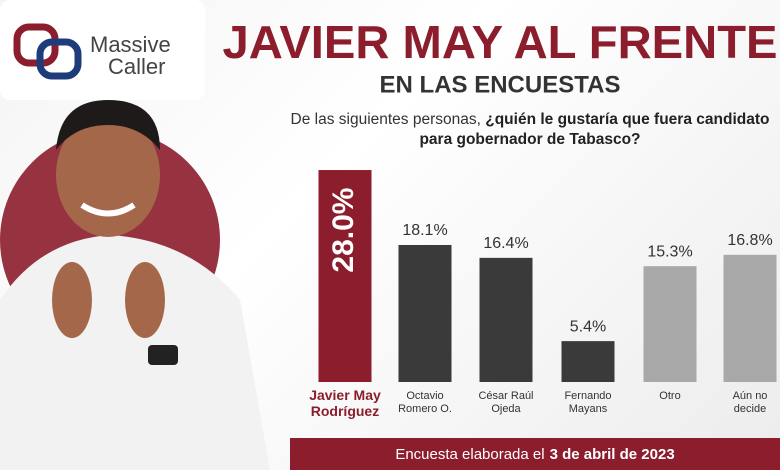  Describe the element at coordinates (612, 454) in the screenshot. I see `footer-date: 3 de abril de 2023` at that location.